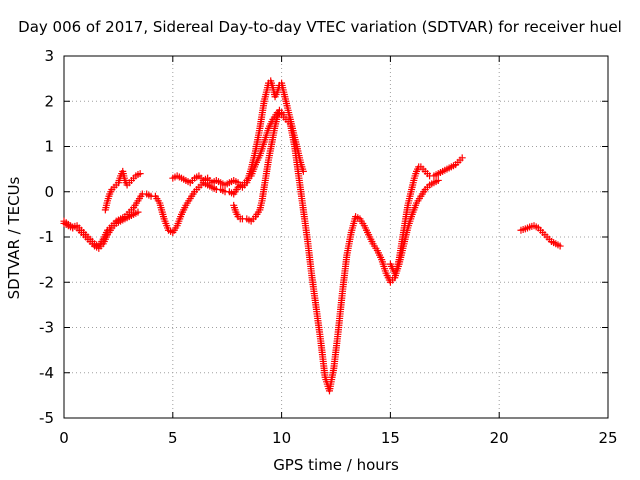 Image resolution: width=640 pixels, height=480 pixels. What do you see at coordinates (14, 238) in the screenshot?
I see `y-axis-label: SDTVAR / TECUs` at bounding box center [14, 238].